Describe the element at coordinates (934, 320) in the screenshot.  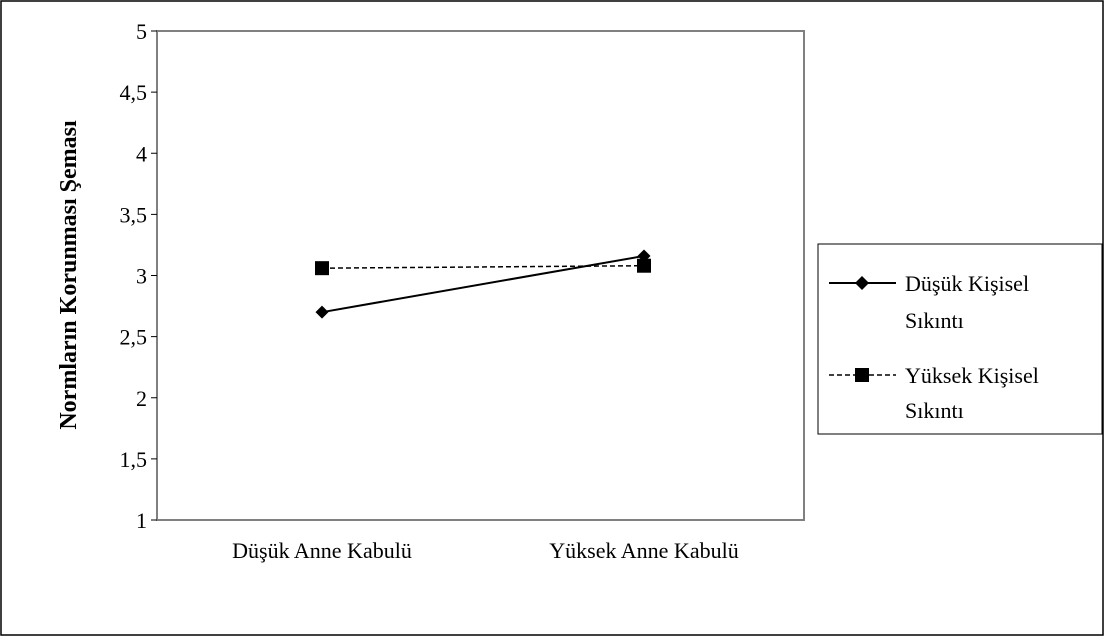
I see `legend-label-series-1-line2: Sıkıntı` at that location.